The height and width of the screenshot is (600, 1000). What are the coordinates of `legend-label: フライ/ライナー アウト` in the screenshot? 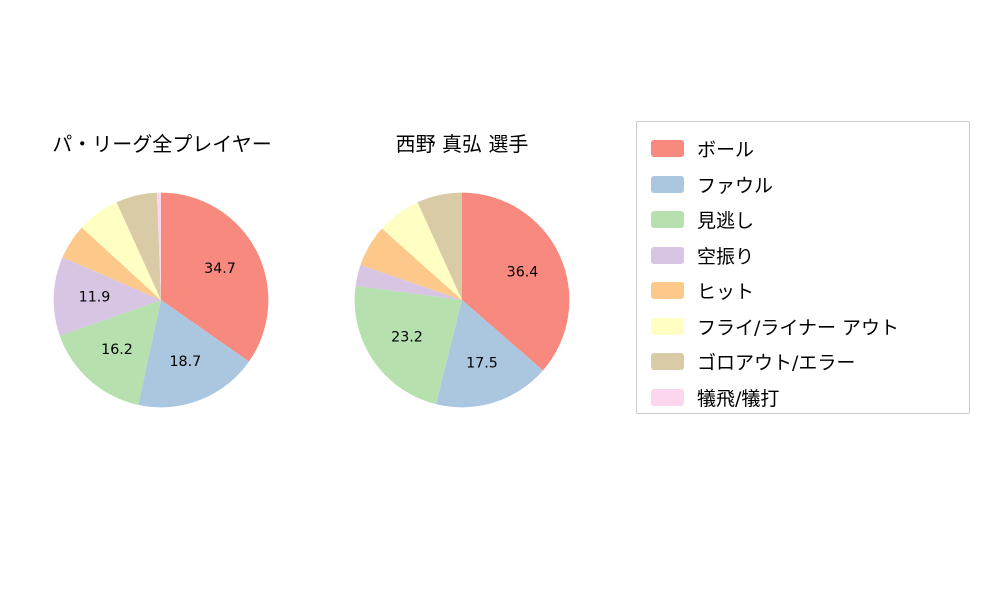 It's located at (798, 327).